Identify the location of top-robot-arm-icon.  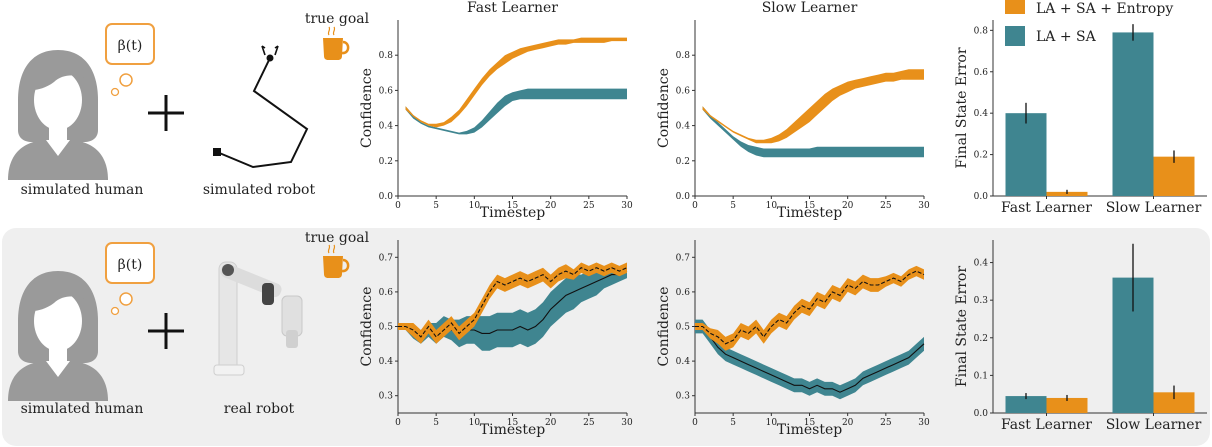
(261, 107).